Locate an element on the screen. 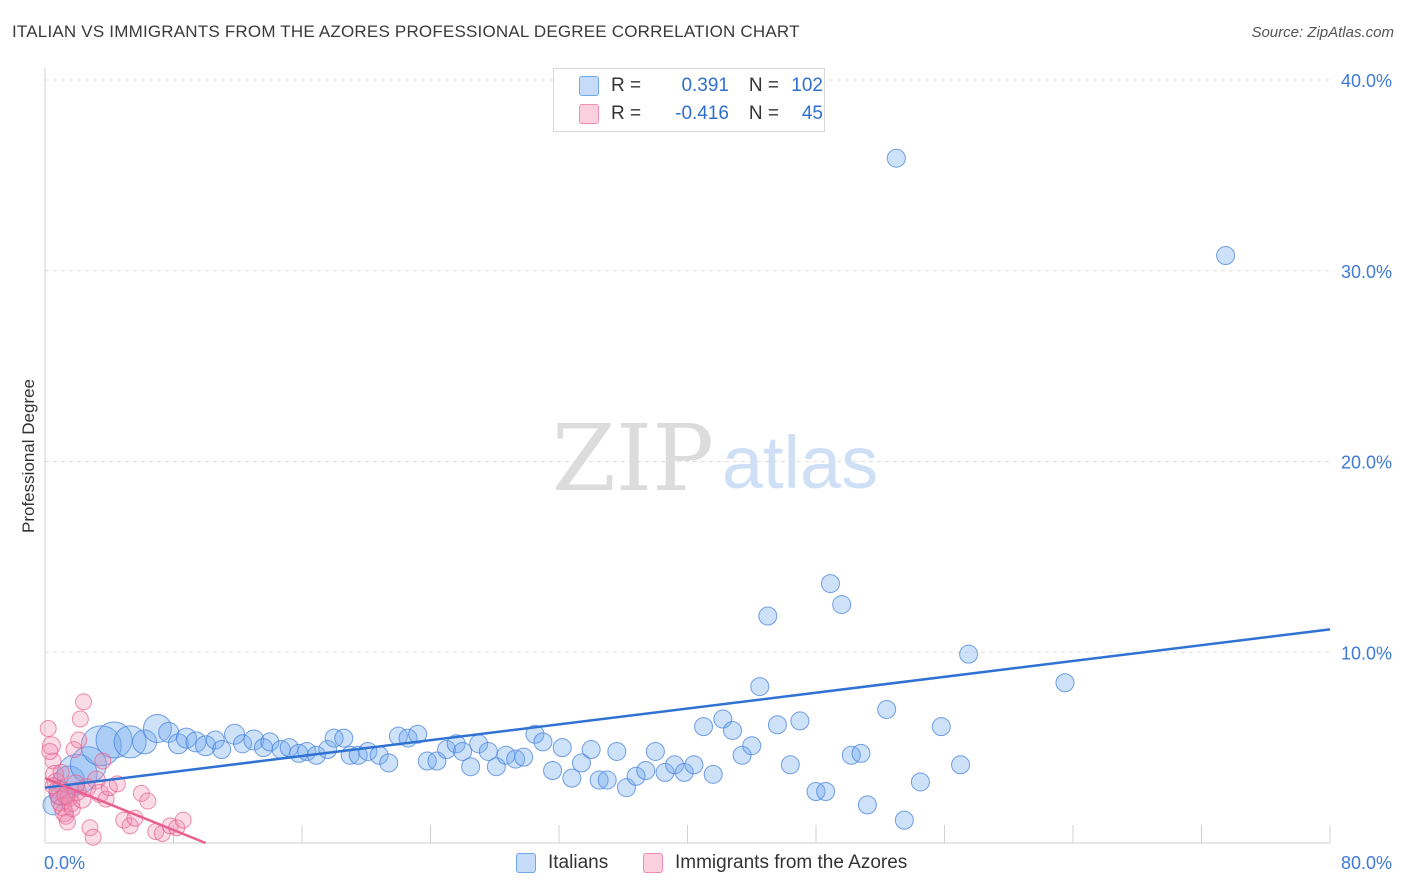 The height and width of the screenshot is (892, 1406). watermark-zip: ZIP is located at coordinates (633, 458).